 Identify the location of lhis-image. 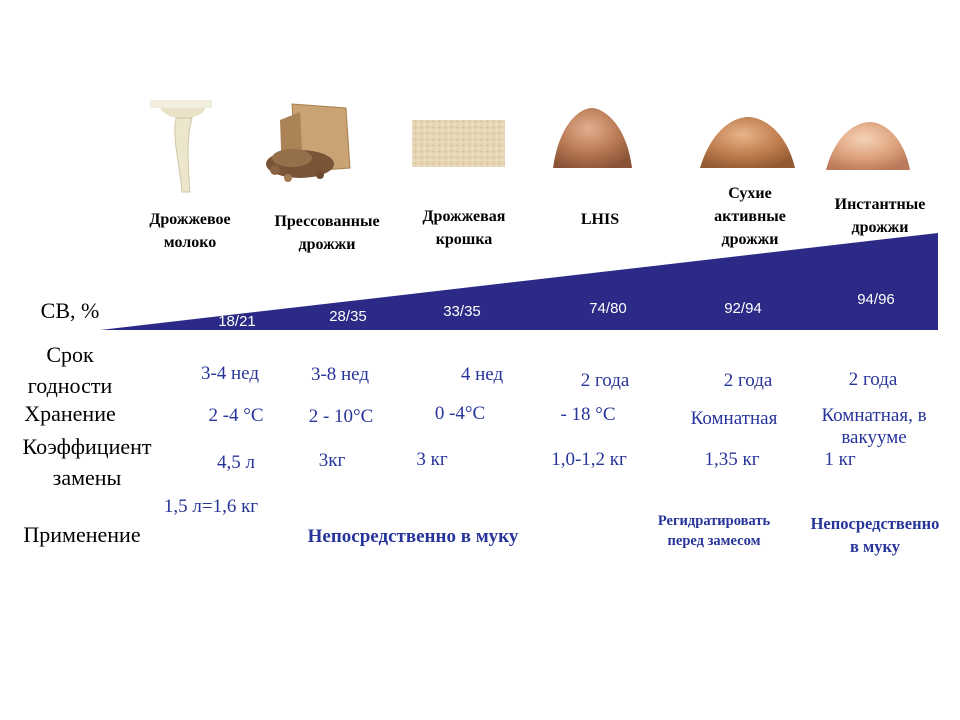
(592, 138).